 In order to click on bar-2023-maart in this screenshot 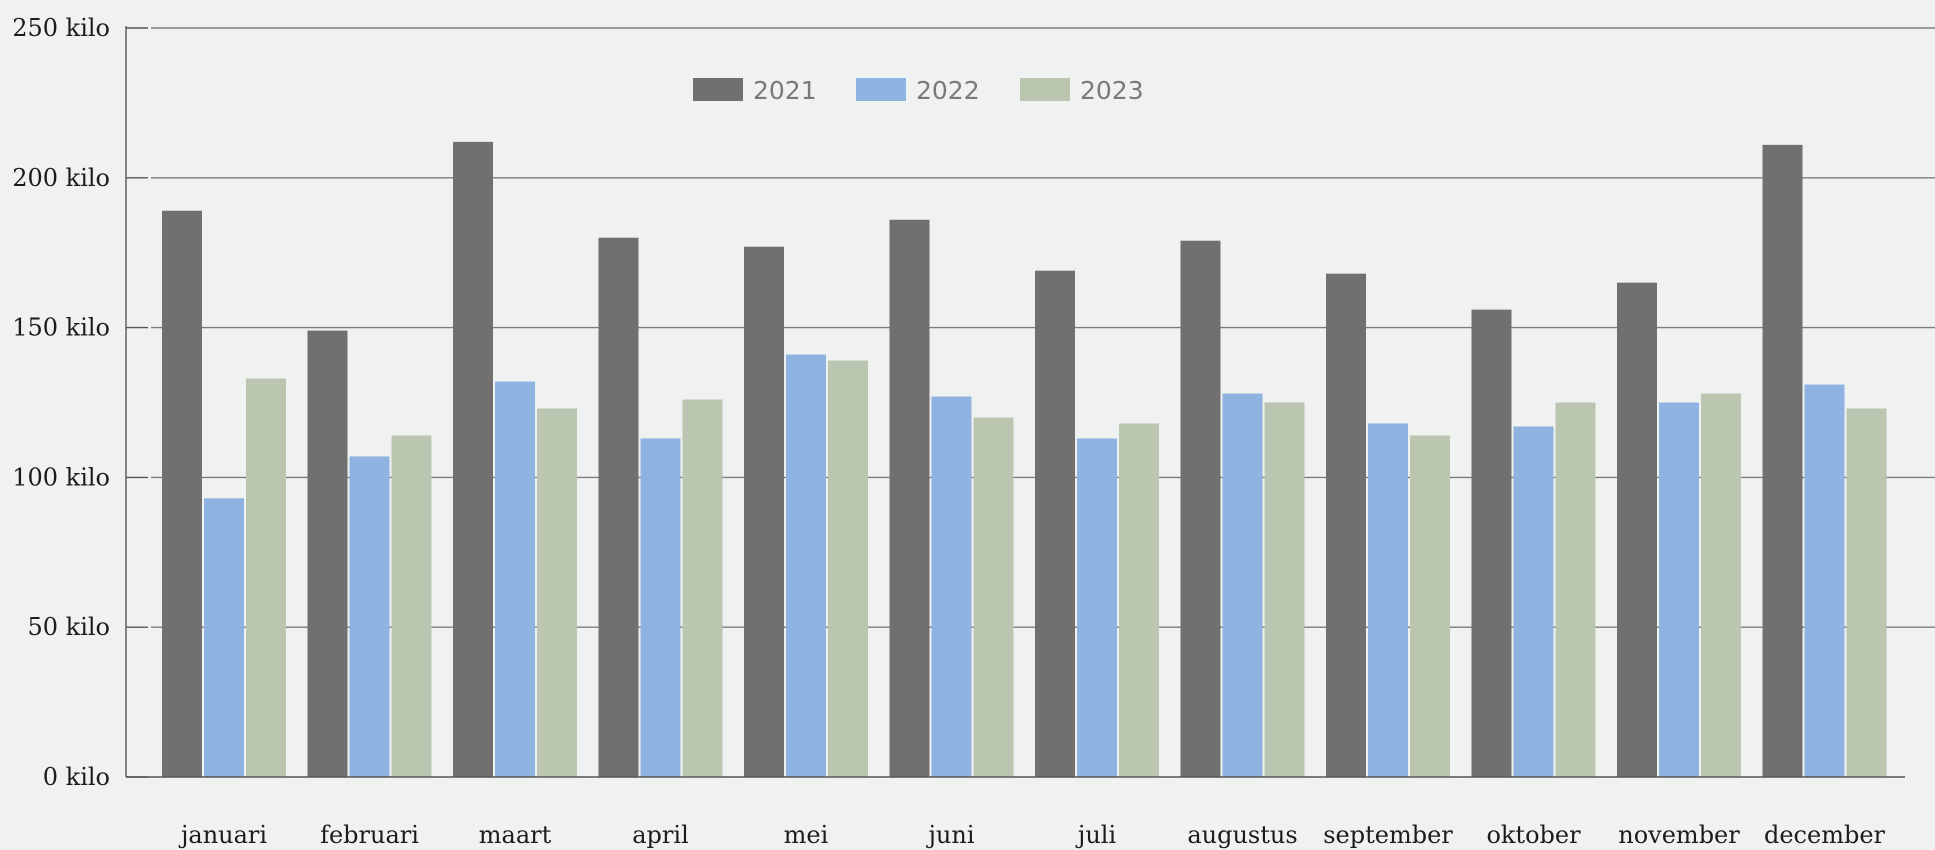, I will do `click(557, 592)`.